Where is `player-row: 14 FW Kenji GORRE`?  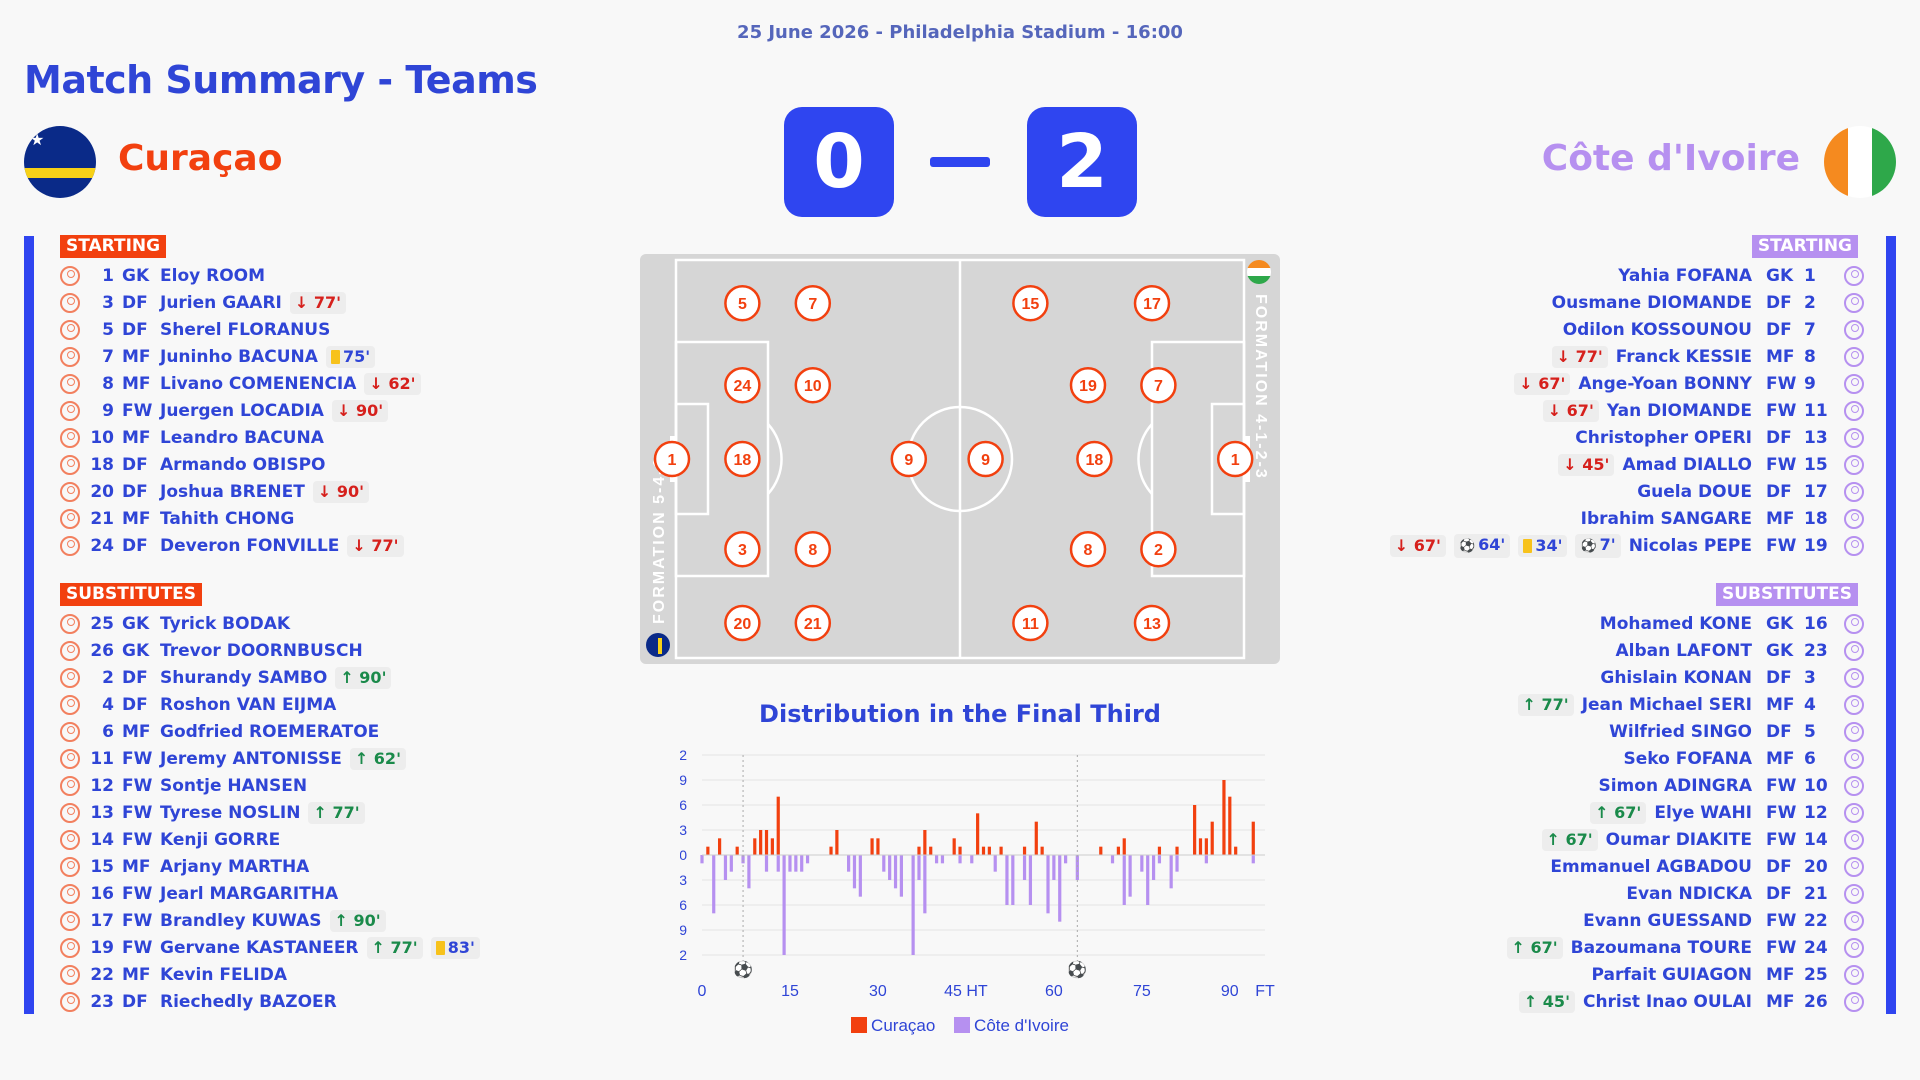
player-row: 14 FW Kenji GORRE is located at coordinates (410, 839).